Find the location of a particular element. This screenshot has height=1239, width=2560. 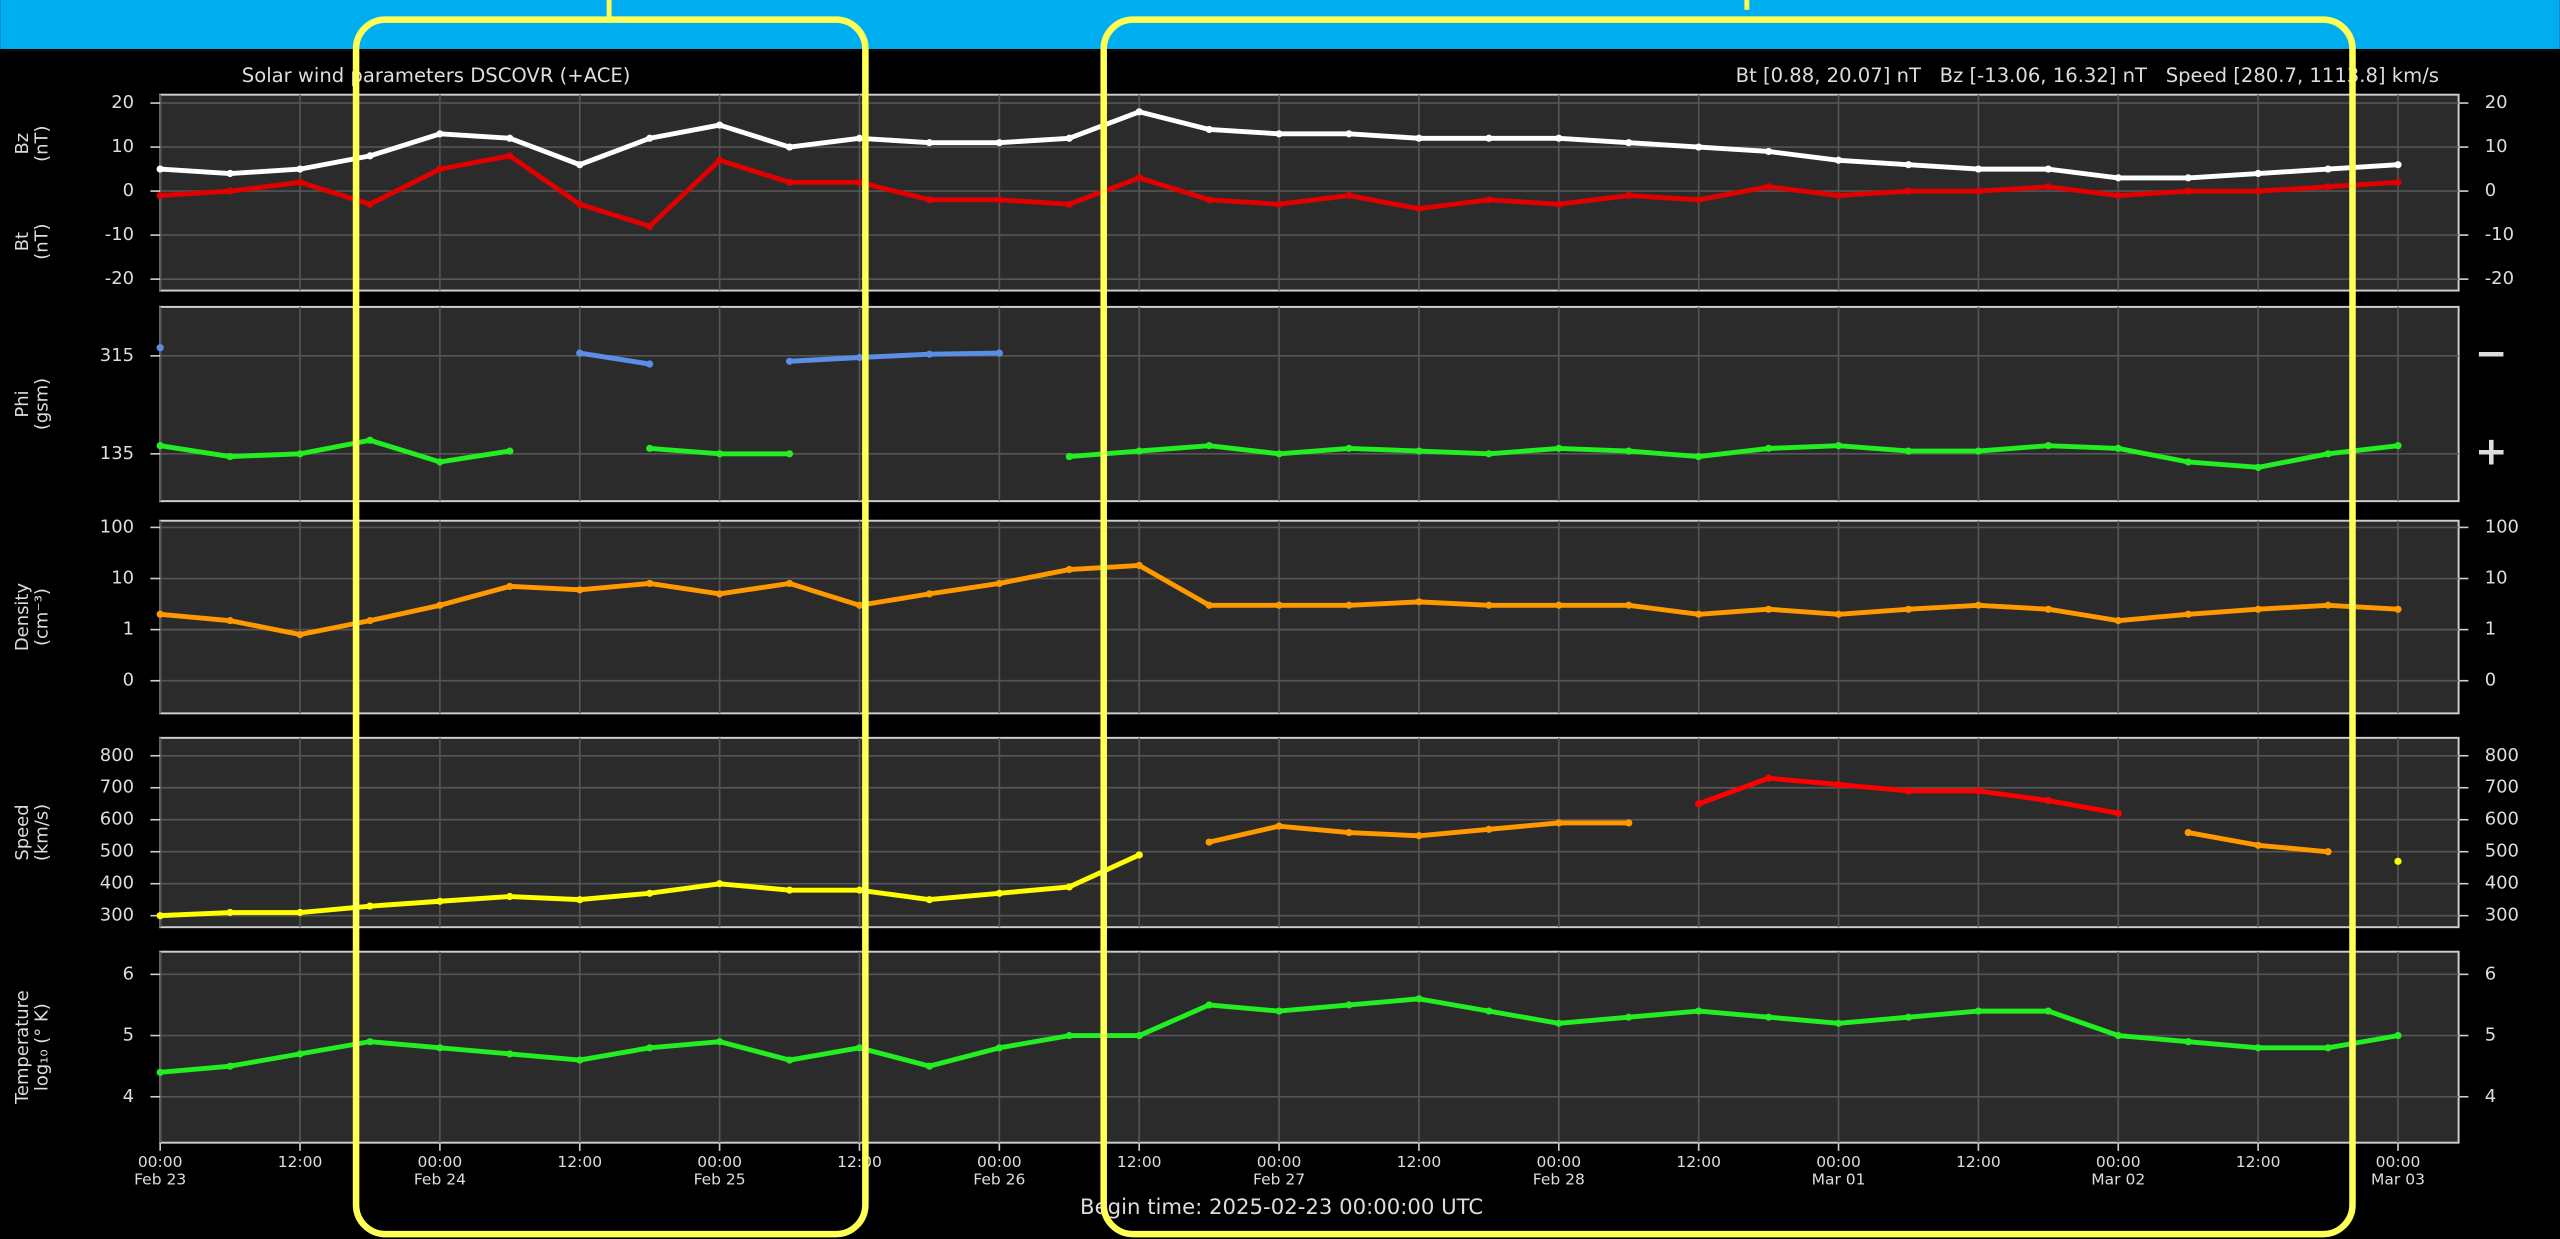

y-axis-label: (cm⁻³) is located at coordinates (42, 617).